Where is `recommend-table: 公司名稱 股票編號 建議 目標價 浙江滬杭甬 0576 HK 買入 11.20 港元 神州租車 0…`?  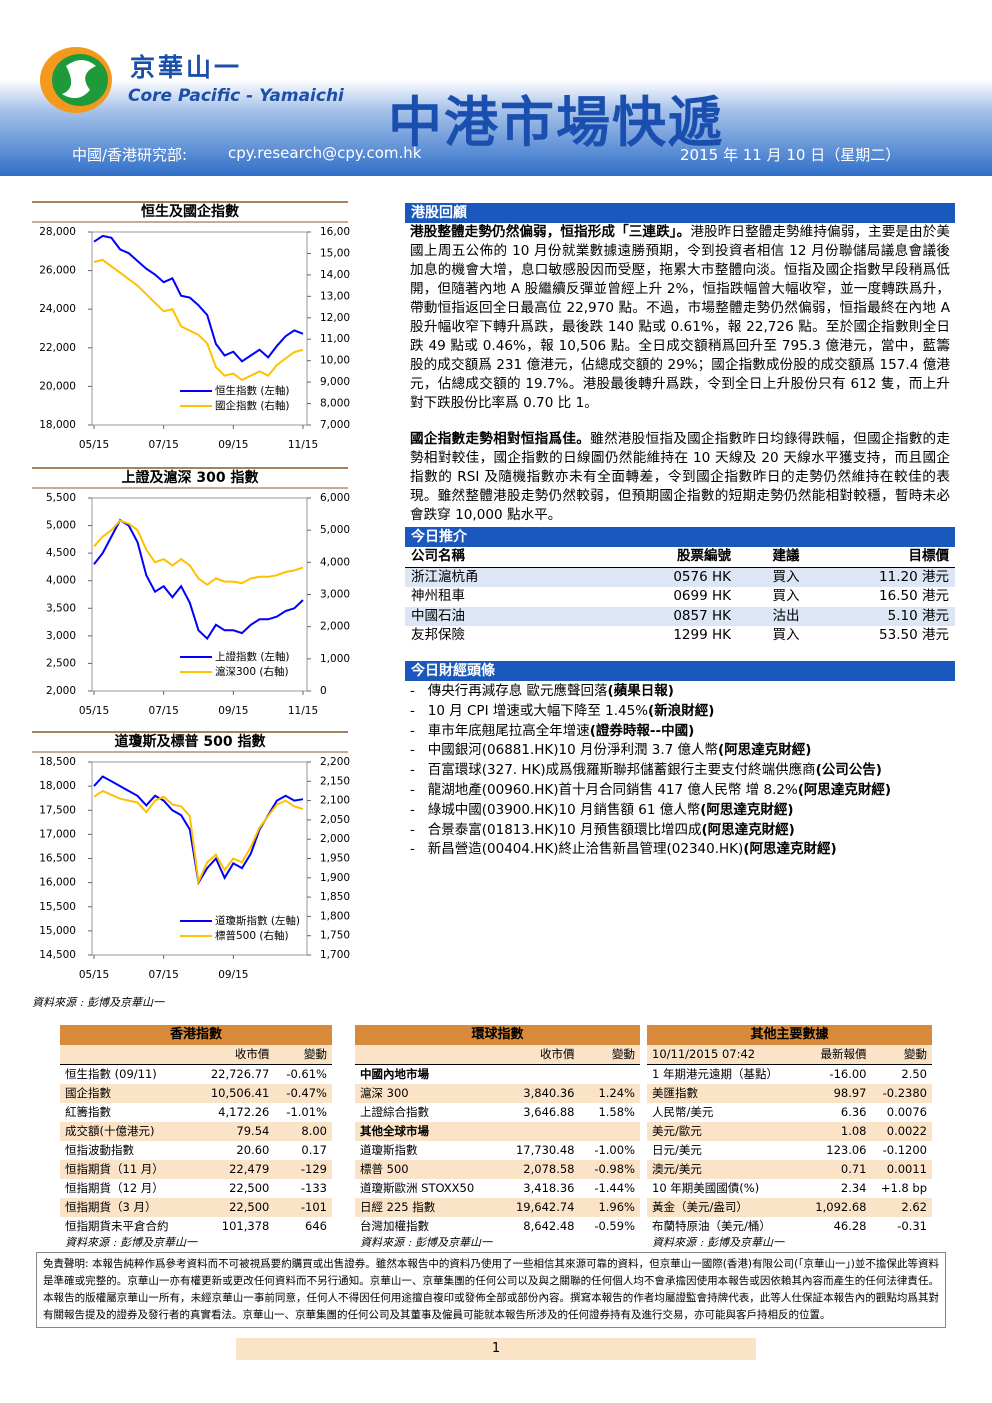
recommend-table: 公司名稱 股票編號 建議 目標價 浙江滬杭甬 0576 HK 買入 11.20 港元 神州租車 0… is located at coordinates (680, 596).